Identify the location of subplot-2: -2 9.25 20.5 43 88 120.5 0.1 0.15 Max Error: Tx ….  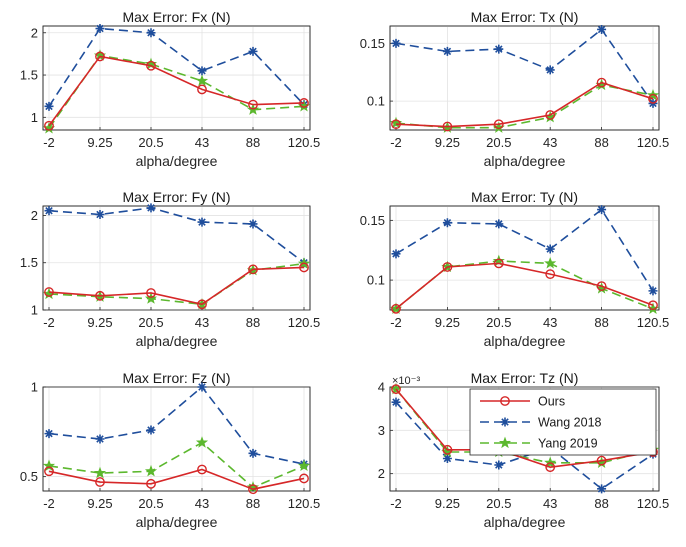
(515, 89).